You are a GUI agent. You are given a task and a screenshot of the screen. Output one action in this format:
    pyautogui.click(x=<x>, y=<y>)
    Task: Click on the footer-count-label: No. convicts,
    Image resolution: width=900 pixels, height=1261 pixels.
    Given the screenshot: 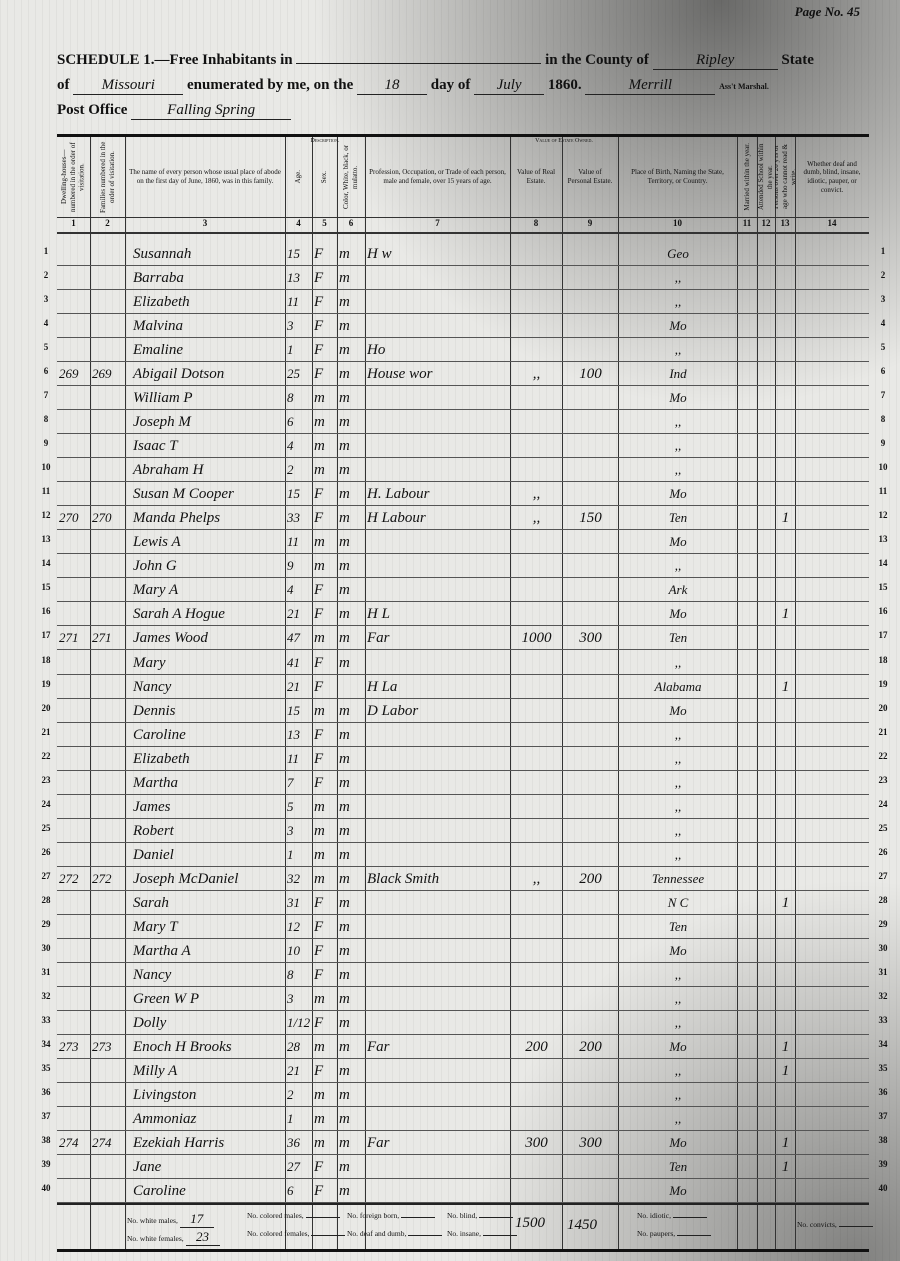 What is the action you would take?
    pyautogui.click(x=818, y=1224)
    